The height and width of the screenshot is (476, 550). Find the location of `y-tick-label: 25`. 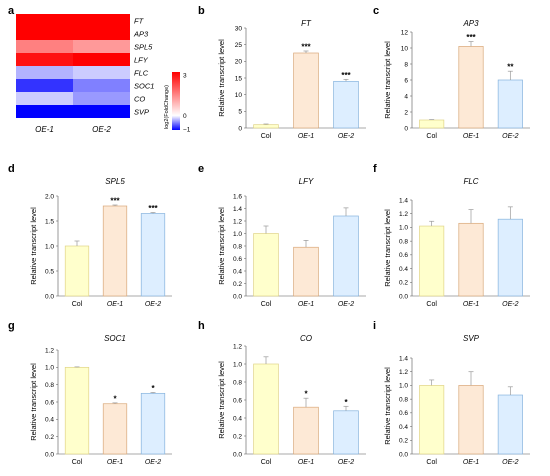

y-tick-label: 25 is located at coordinates (239, 45).